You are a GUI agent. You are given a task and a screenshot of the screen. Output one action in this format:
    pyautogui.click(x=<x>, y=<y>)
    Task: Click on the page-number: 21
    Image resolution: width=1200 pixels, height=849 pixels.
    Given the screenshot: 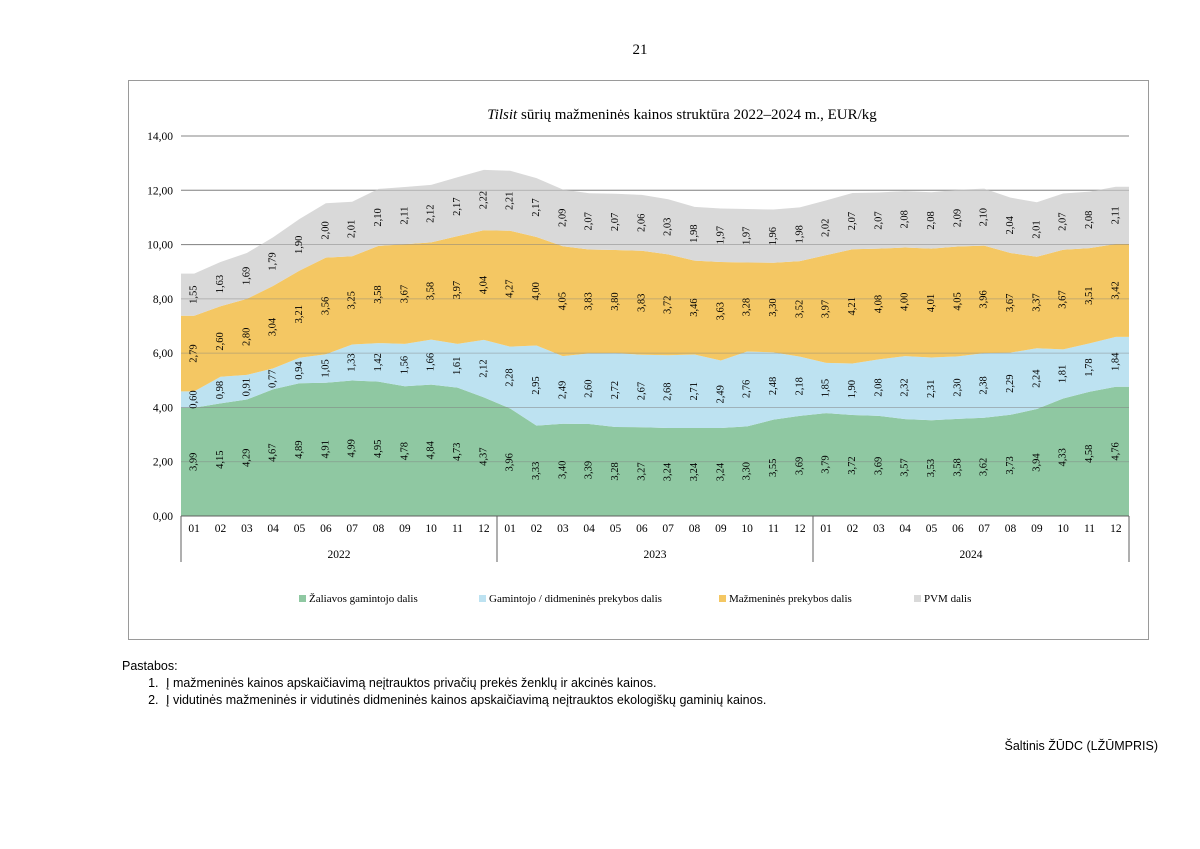 What is the action you would take?
    pyautogui.click(x=640, y=50)
    